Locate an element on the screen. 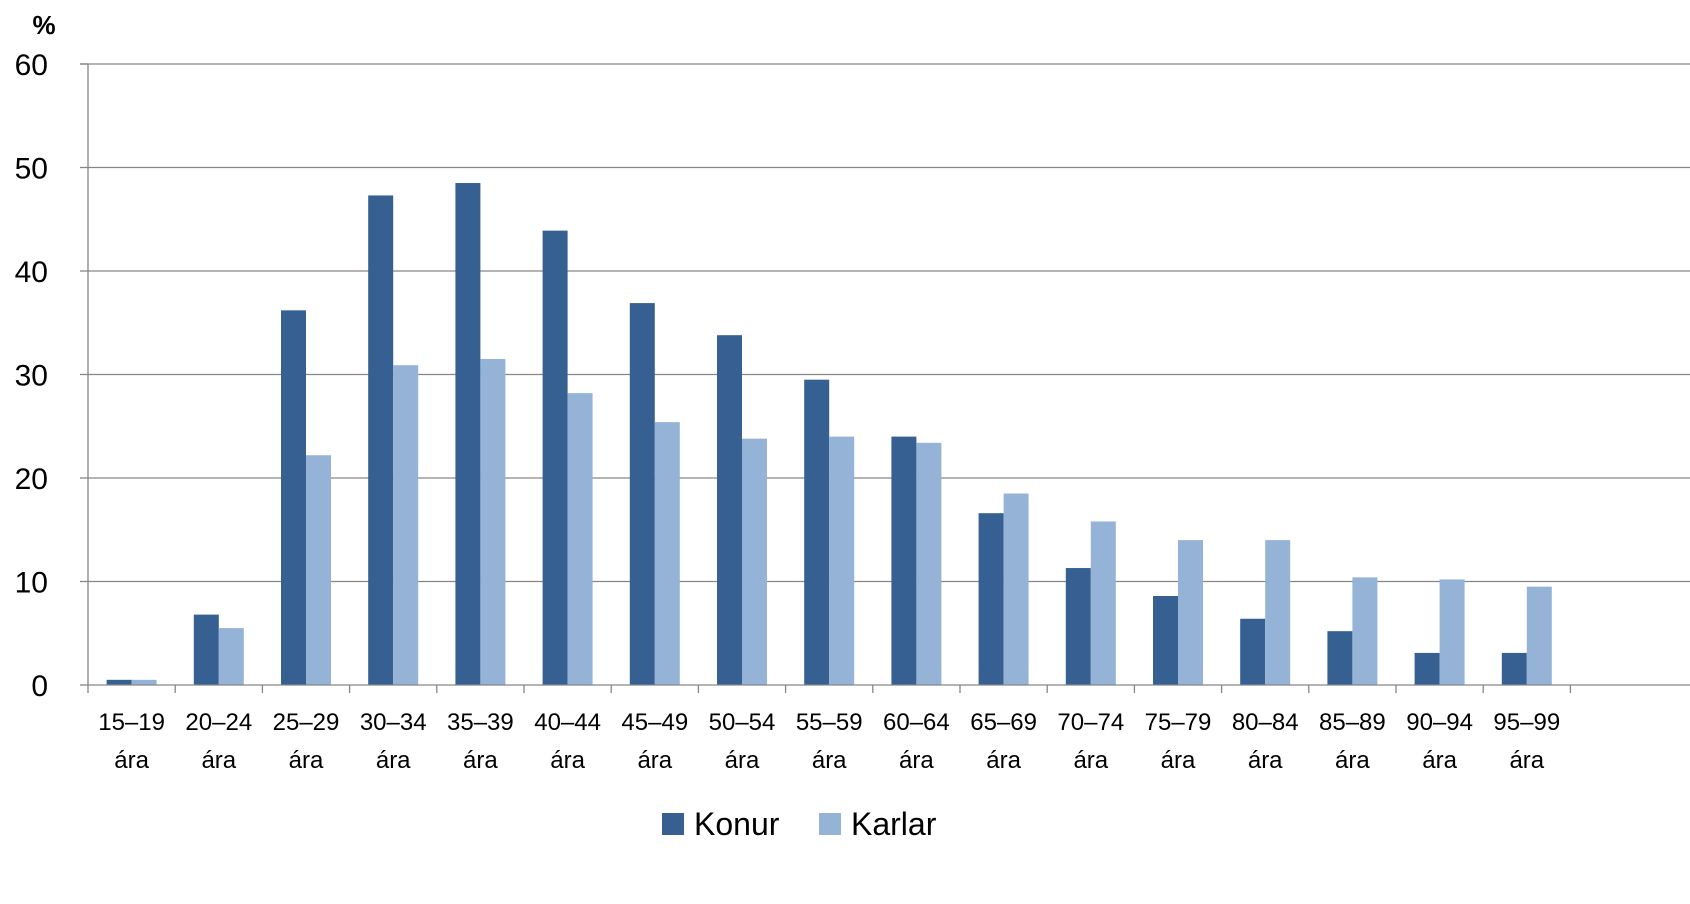  x-tick-label: 35–39 is located at coordinates (480, 722).